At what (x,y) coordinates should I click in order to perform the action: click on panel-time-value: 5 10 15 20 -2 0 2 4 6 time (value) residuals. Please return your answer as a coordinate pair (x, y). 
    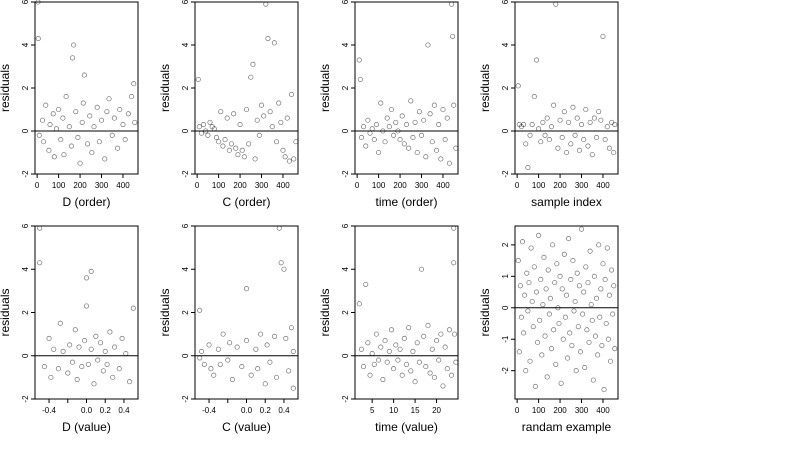
    Looking at the image, I should click on (388, 328).